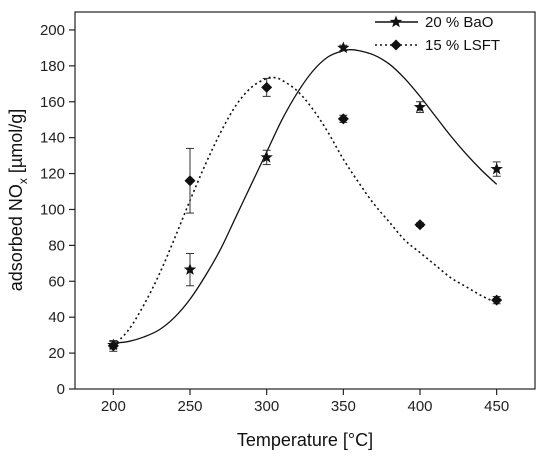 Image resolution: width=550 pixels, height=458 pixels. What do you see at coordinates (496, 168) in the screenshot?
I see `data-point-star-p5` at bounding box center [496, 168].